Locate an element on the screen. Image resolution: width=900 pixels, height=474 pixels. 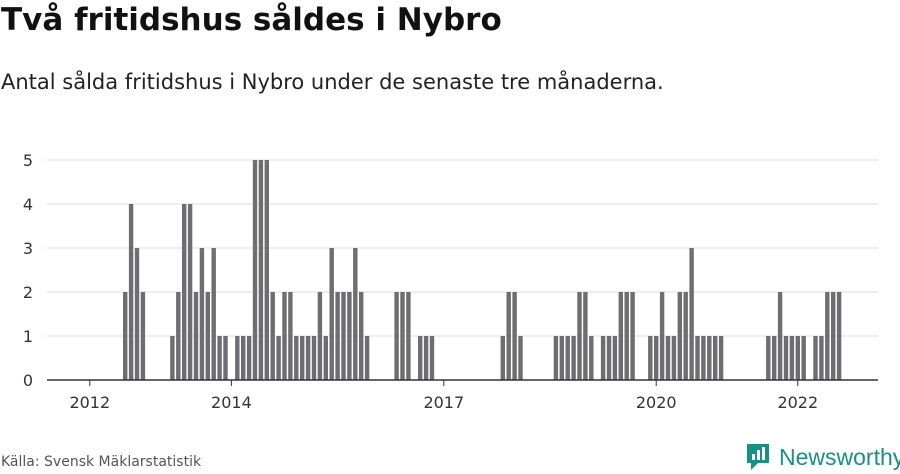
y-tick-label: 3 is located at coordinates (28, 248).